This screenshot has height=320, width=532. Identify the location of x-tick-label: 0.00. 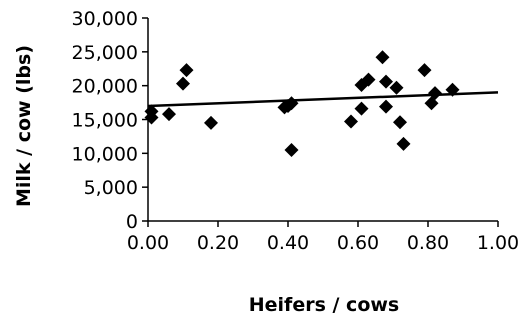
(148, 243).